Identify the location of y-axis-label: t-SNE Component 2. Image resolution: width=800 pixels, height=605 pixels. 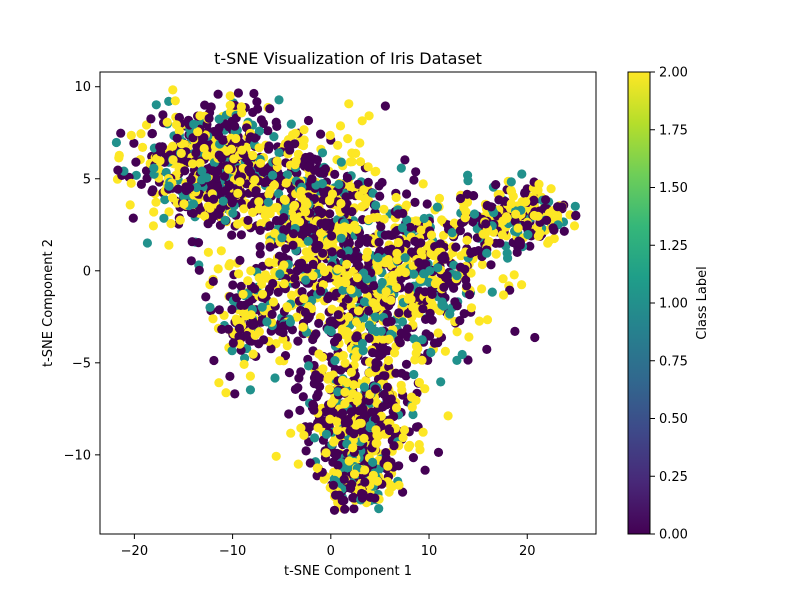
(48, 303).